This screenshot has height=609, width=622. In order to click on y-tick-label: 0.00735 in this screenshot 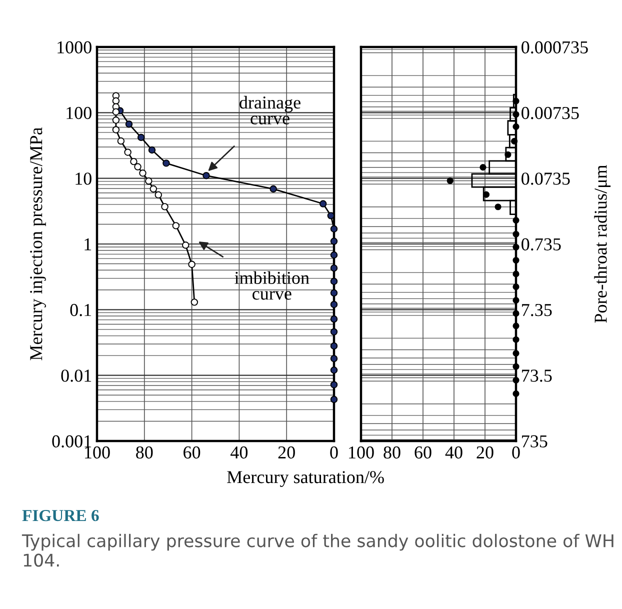, I will do `click(550, 113)`.